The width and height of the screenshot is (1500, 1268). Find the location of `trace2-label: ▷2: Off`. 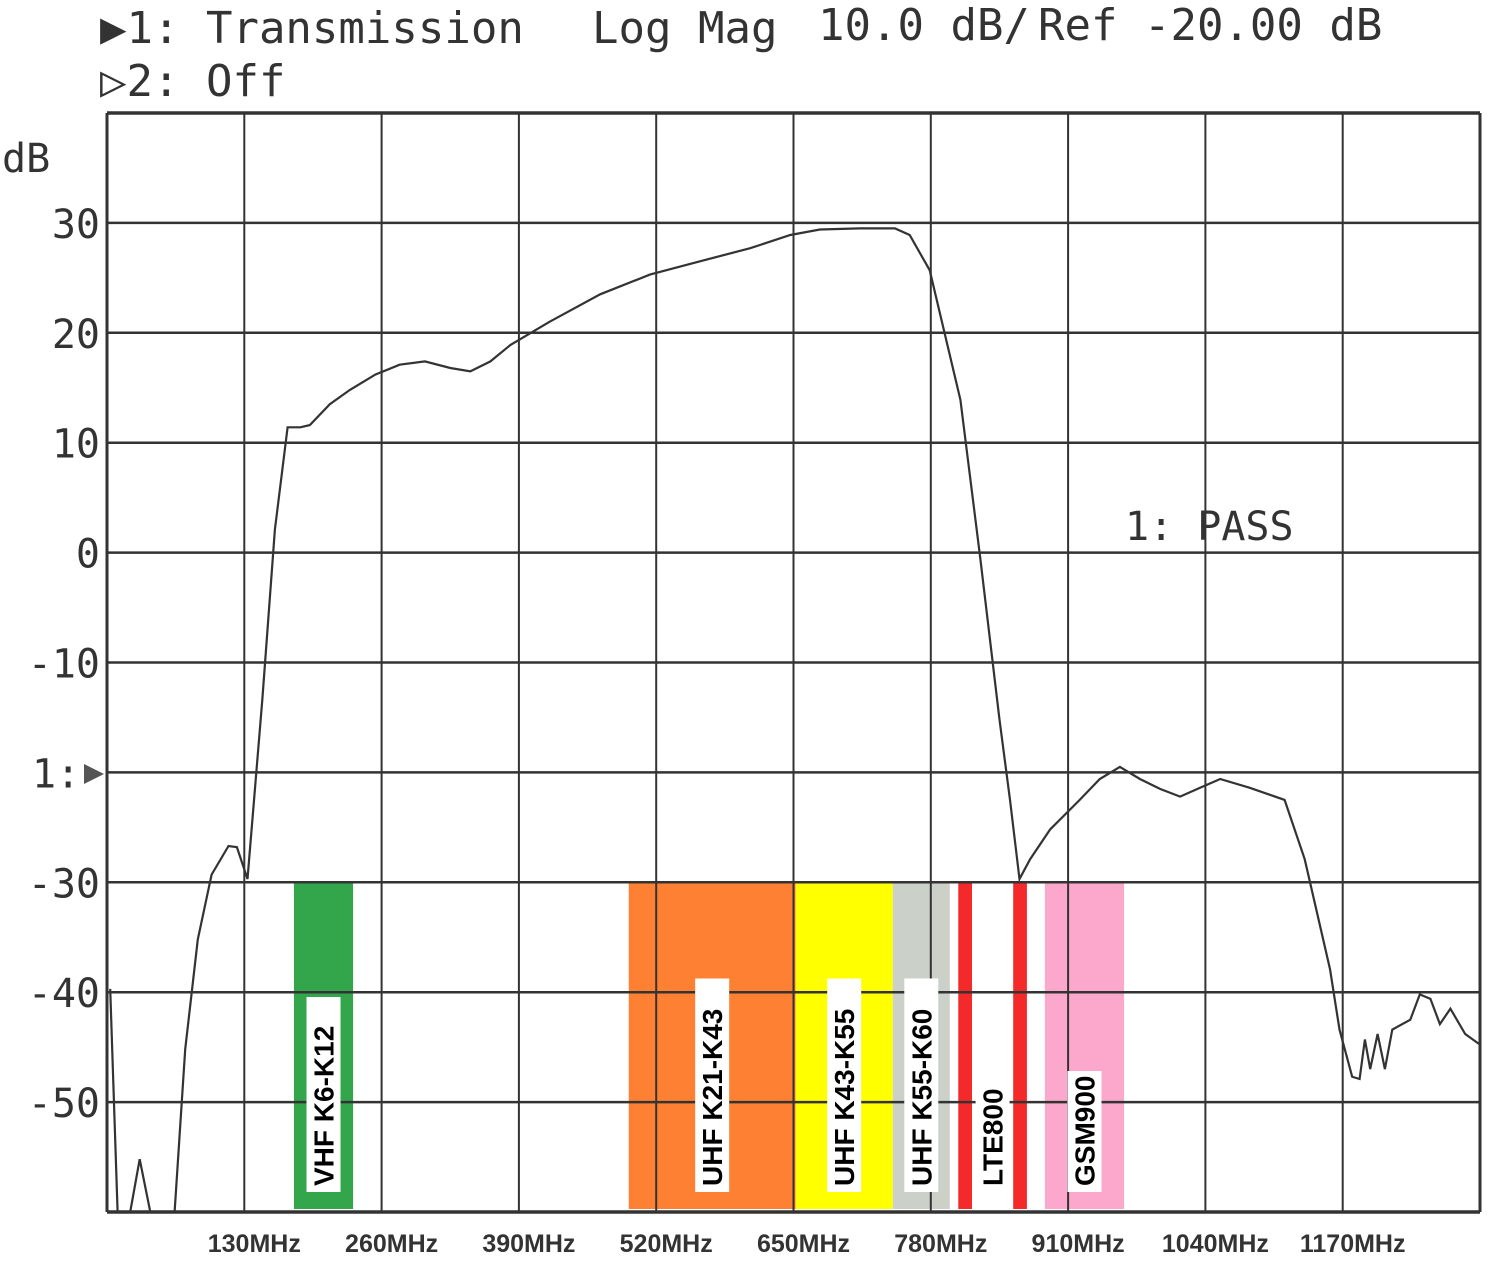

trace2-label: ▷2: Off is located at coordinates (192, 81).